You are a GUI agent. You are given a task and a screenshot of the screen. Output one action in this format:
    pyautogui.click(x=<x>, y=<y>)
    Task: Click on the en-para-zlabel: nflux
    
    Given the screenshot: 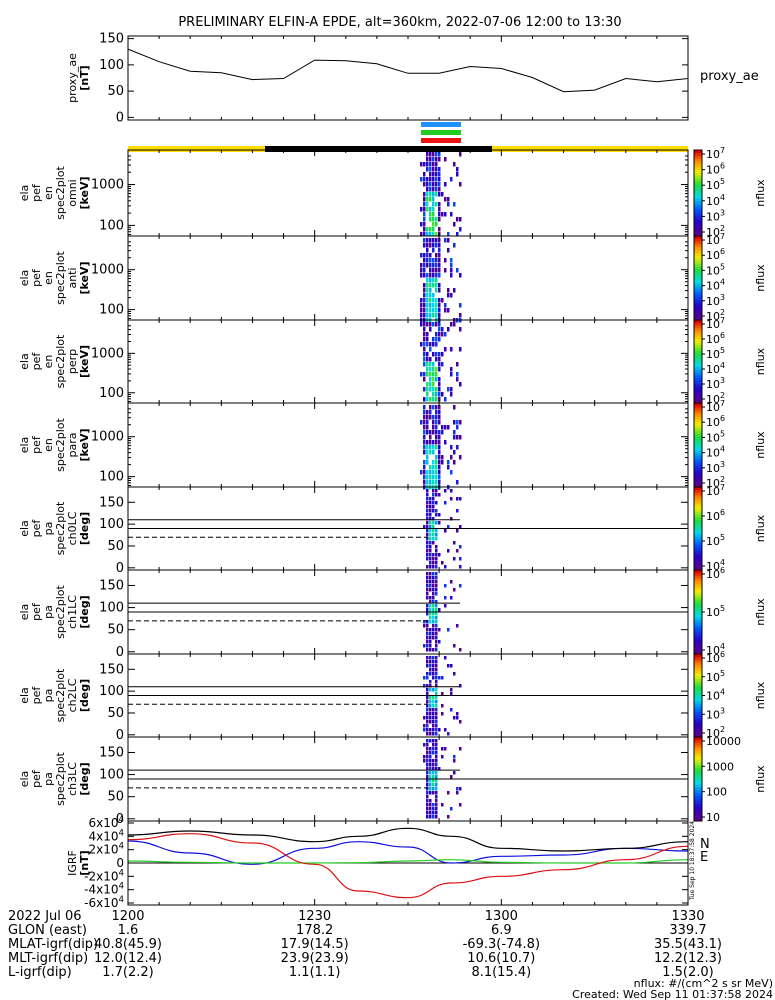 What is the action you would take?
    pyautogui.click(x=760, y=445)
    